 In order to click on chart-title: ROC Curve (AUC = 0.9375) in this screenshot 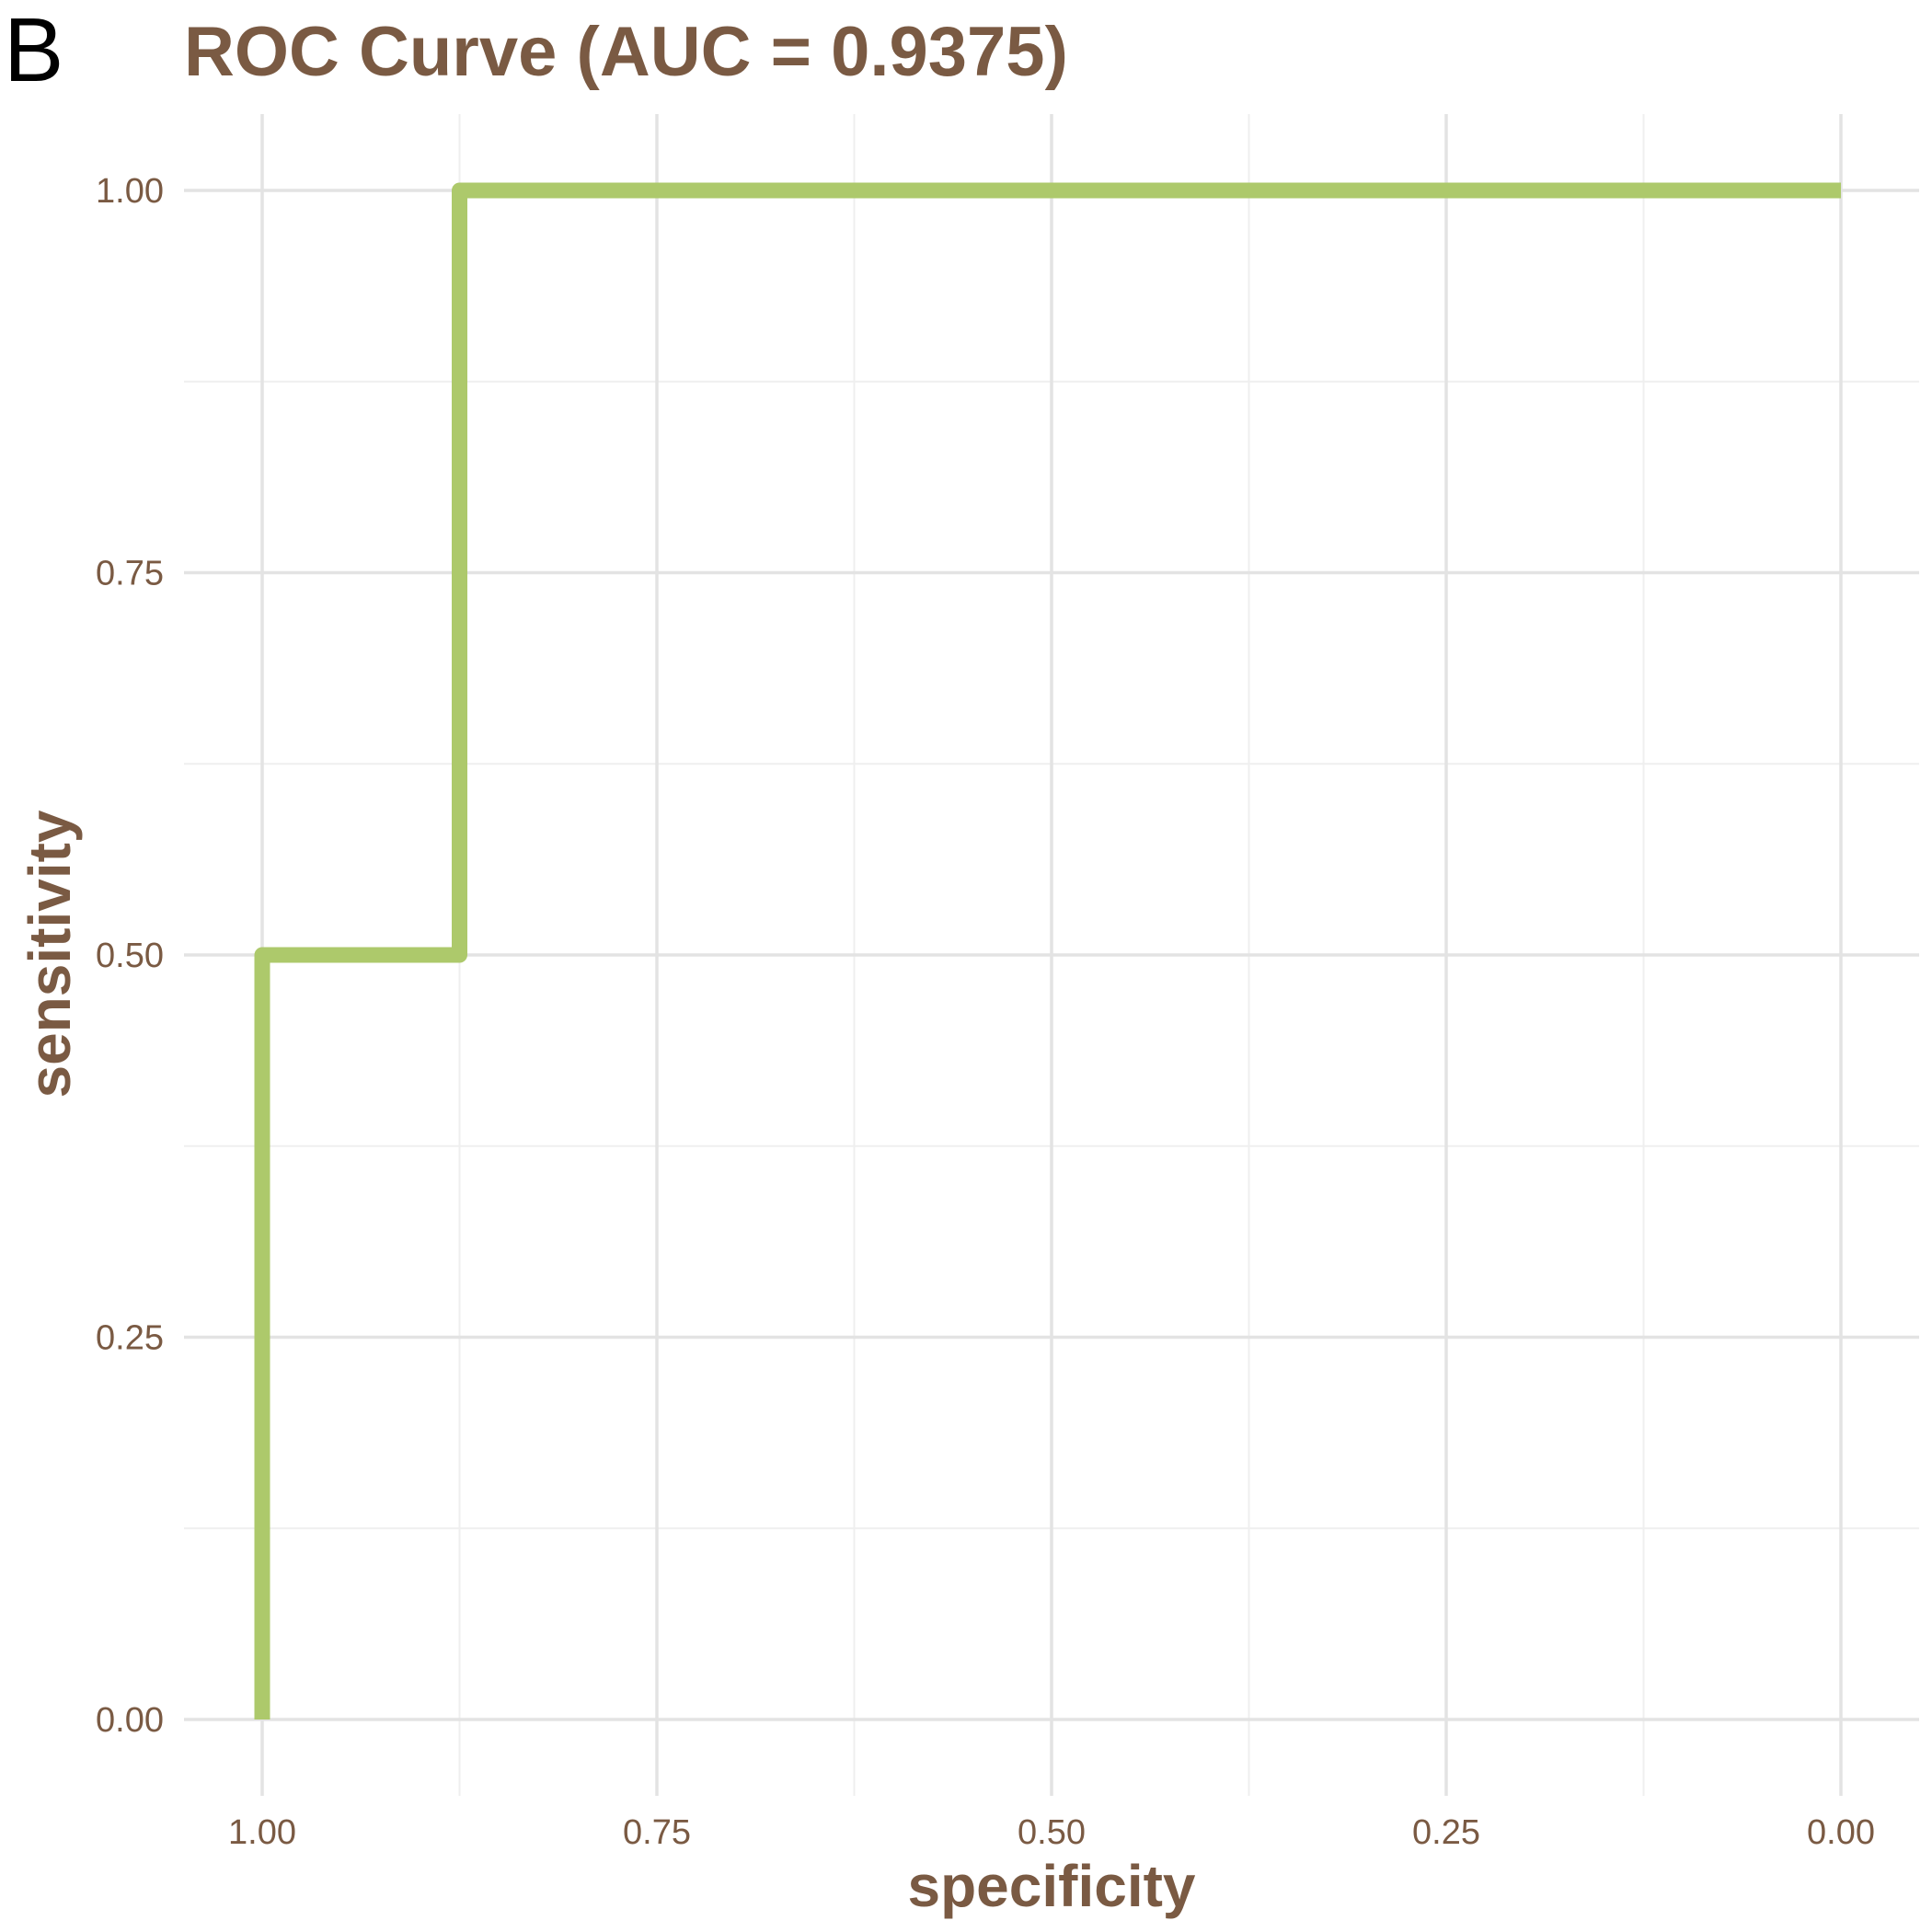, I will do `click(626, 52)`.